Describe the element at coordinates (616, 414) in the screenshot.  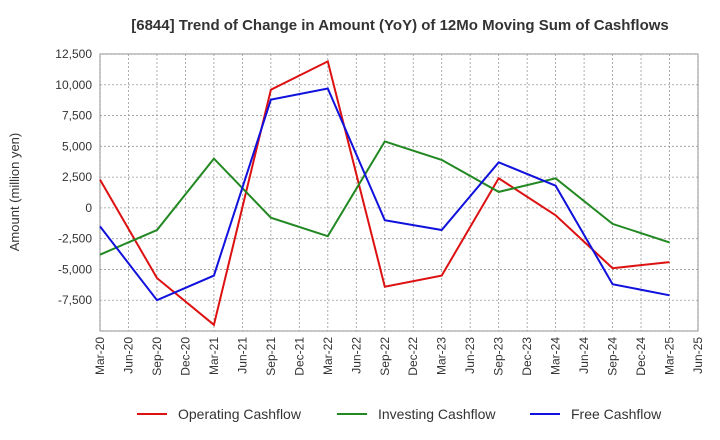
I see `legend-label-free-cashflow: Free Cashflow` at that location.